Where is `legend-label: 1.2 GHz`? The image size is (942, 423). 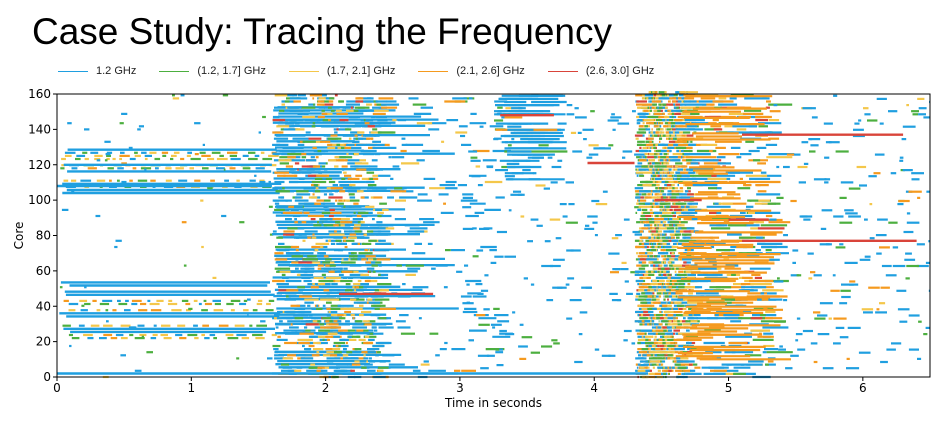
legend-label: 1.2 GHz is located at coordinates (116, 71).